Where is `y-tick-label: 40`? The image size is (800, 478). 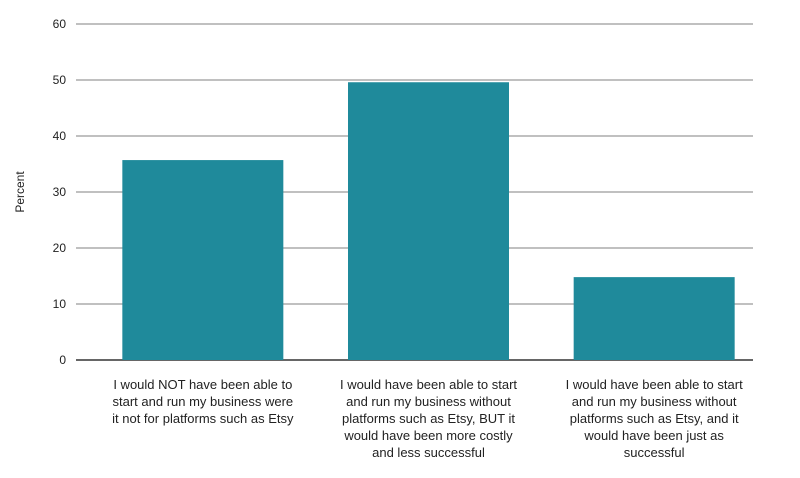
y-tick-label: 40 is located at coordinates (60, 136).